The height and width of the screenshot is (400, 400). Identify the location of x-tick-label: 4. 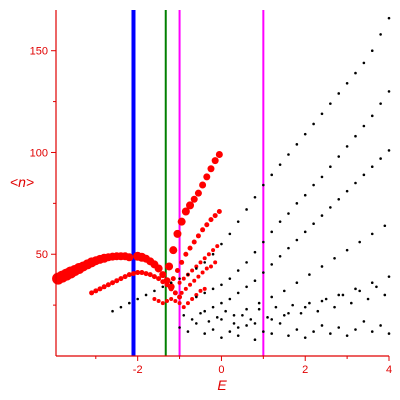
(389, 370).